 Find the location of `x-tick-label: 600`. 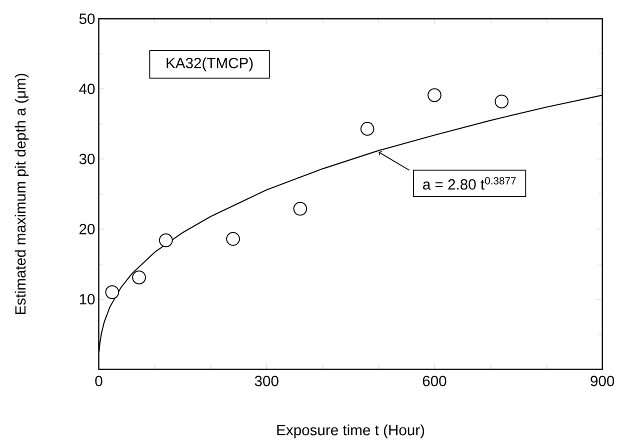

x-tick-label: 600 is located at coordinates (434, 381).